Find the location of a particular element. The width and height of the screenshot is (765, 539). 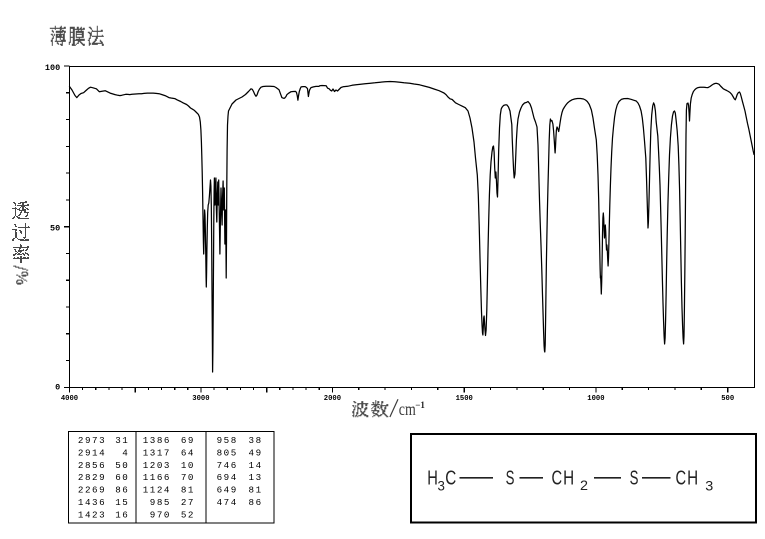

svg-text: 50 is located at coordinates (55, 228).